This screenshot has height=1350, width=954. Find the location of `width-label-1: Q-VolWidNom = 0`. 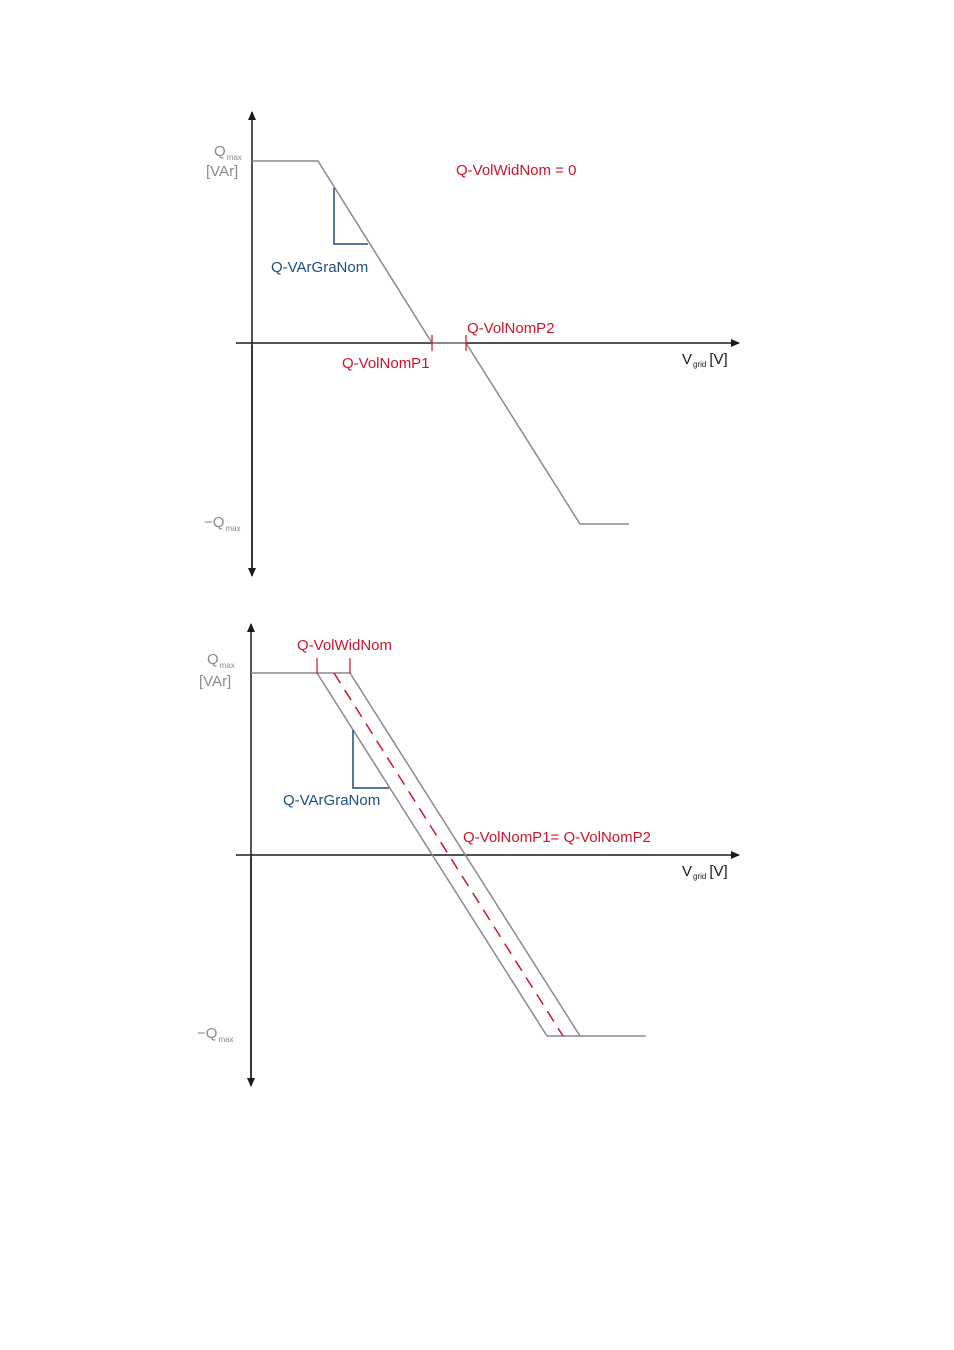

width-label-1: Q-VolWidNom = 0 is located at coordinates (516, 170).